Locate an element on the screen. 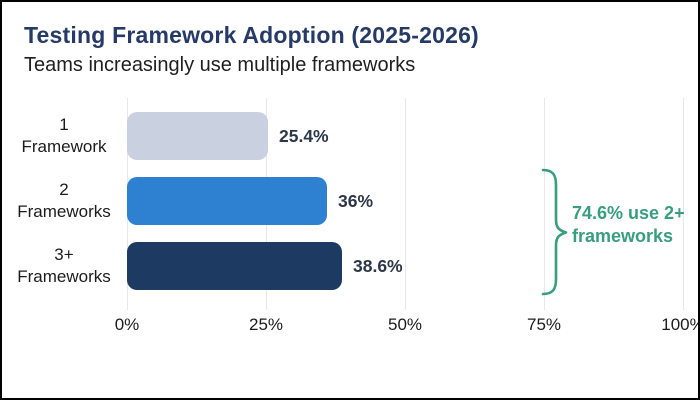  x-axis-tick-75pct: 75% is located at coordinates (544, 324).